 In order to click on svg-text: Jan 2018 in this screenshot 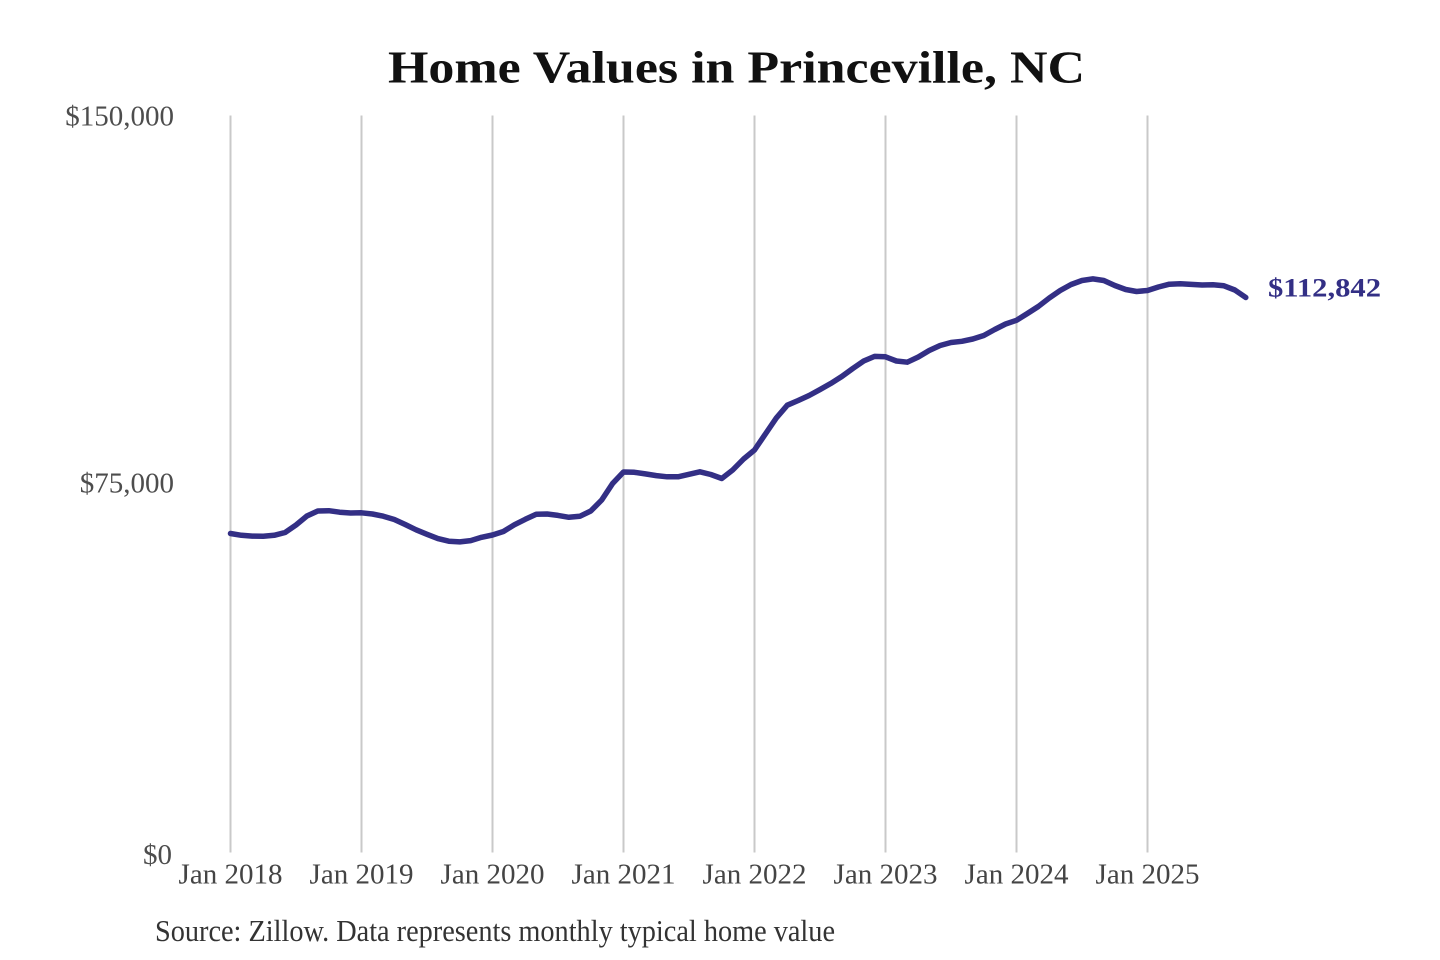, I will do `click(231, 875)`.